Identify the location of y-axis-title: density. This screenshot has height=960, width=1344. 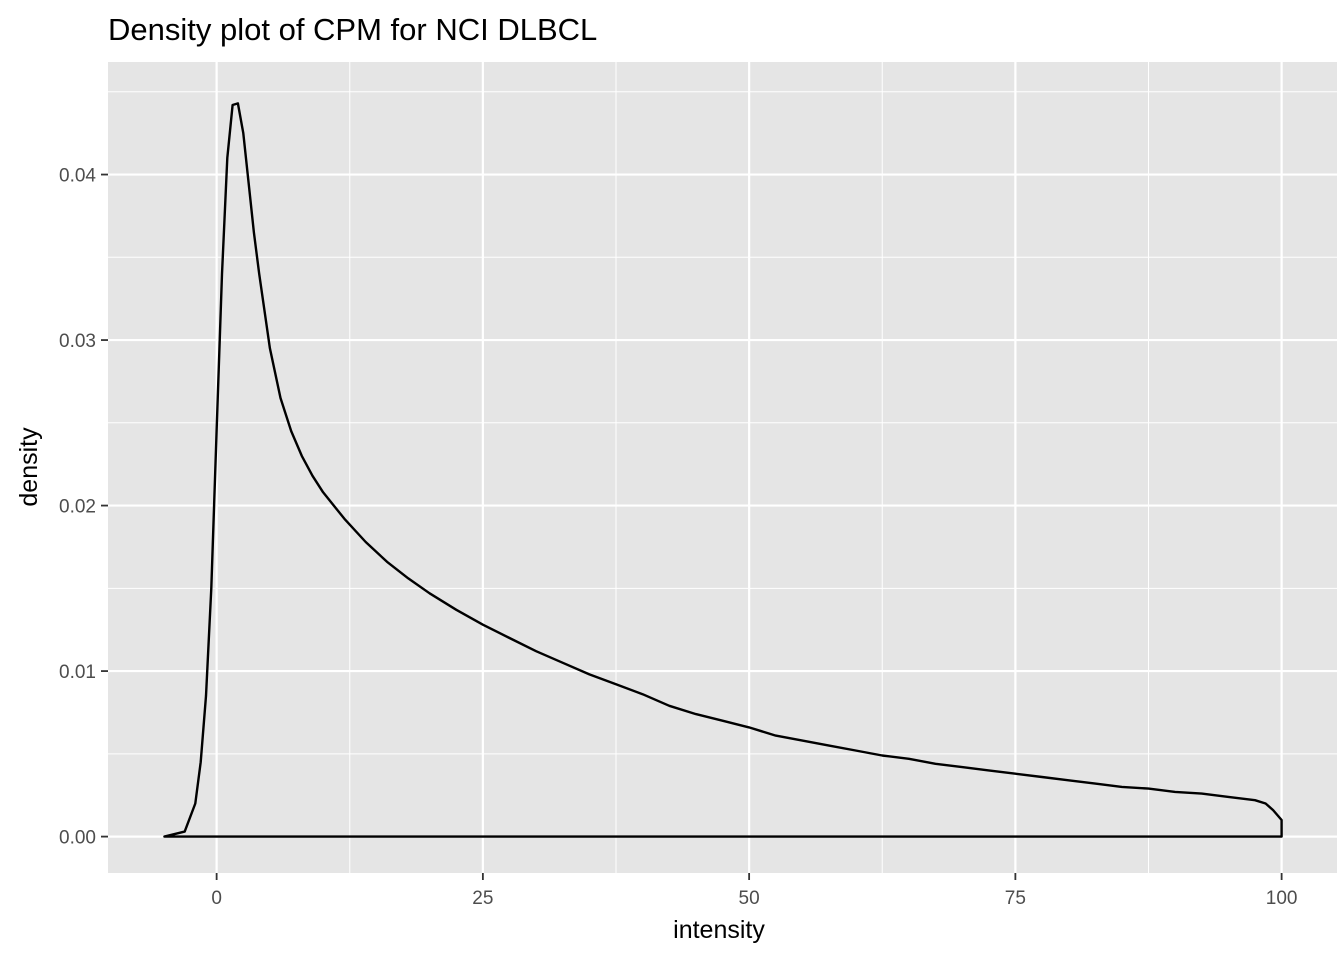
(29, 467).